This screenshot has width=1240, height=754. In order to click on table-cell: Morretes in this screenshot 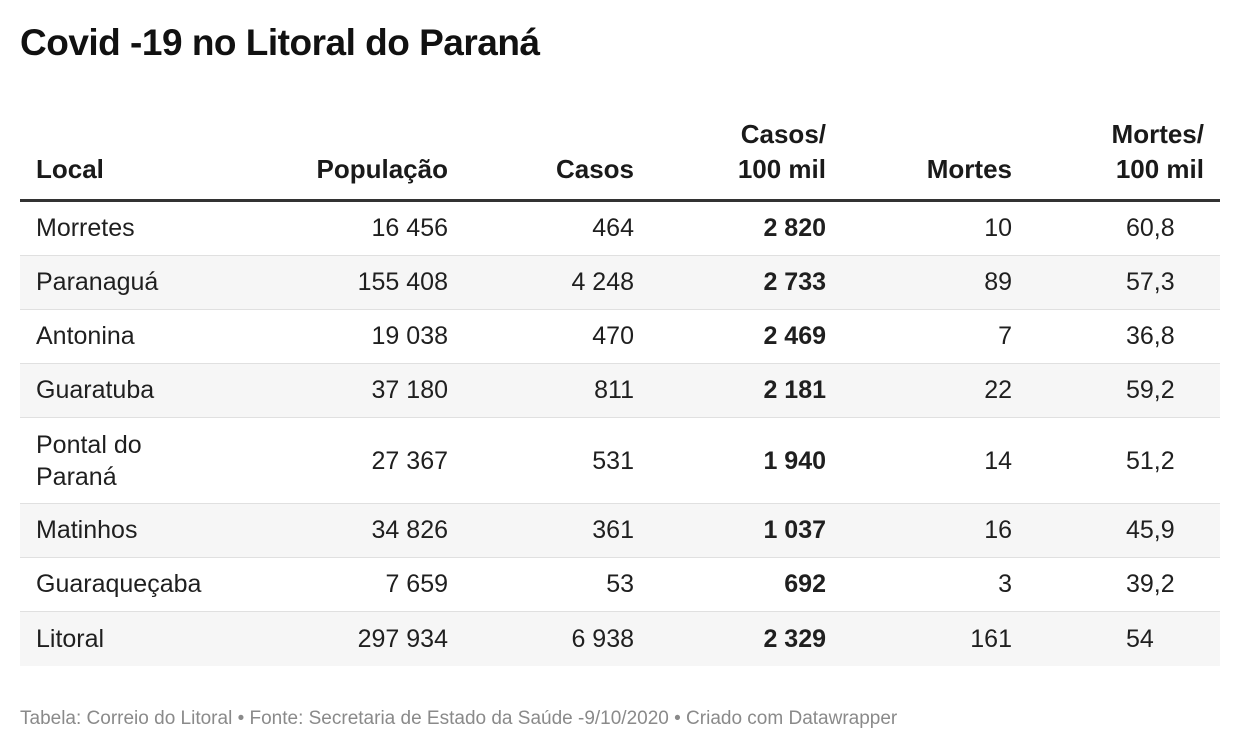, I will do `click(125, 228)`.